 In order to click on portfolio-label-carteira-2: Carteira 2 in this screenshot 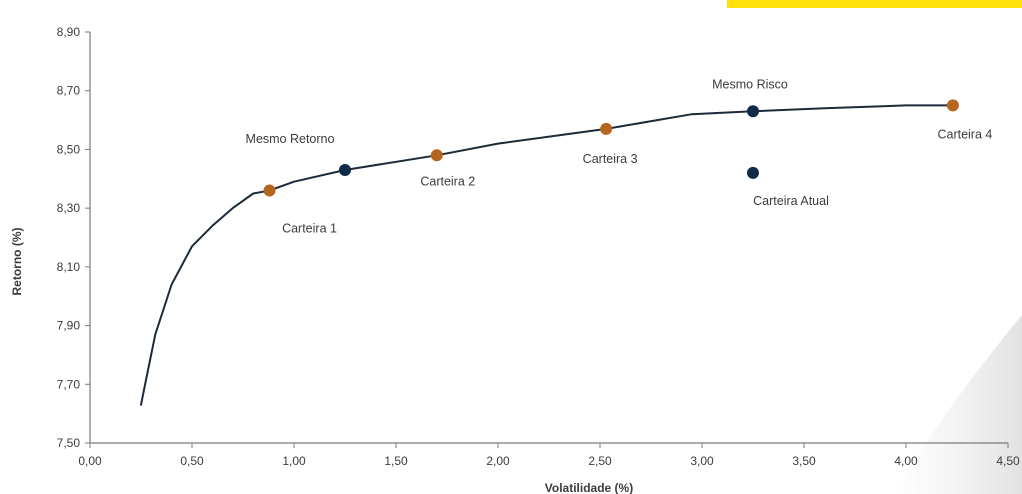, I will do `click(447, 181)`.